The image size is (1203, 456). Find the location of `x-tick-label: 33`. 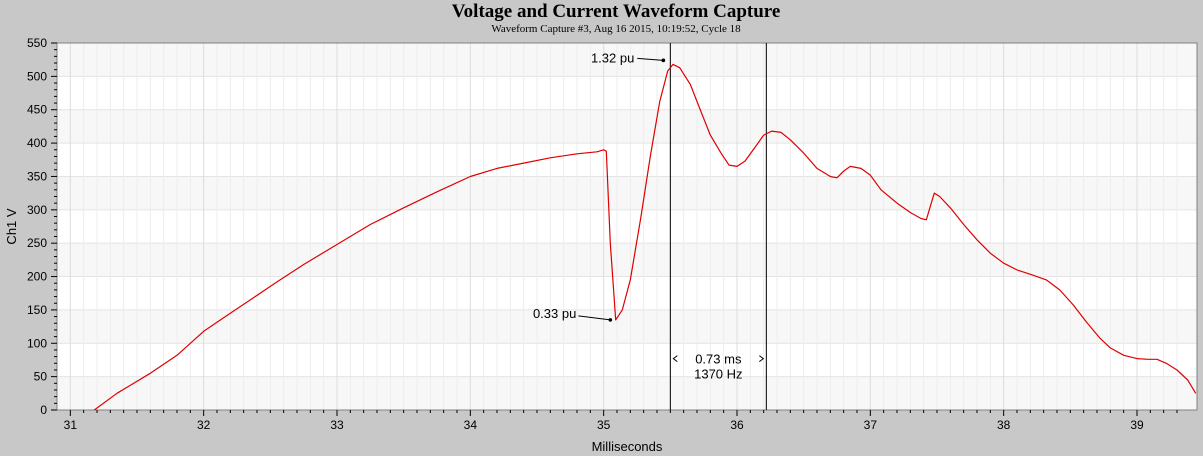

x-tick-label: 33 is located at coordinates (337, 425).